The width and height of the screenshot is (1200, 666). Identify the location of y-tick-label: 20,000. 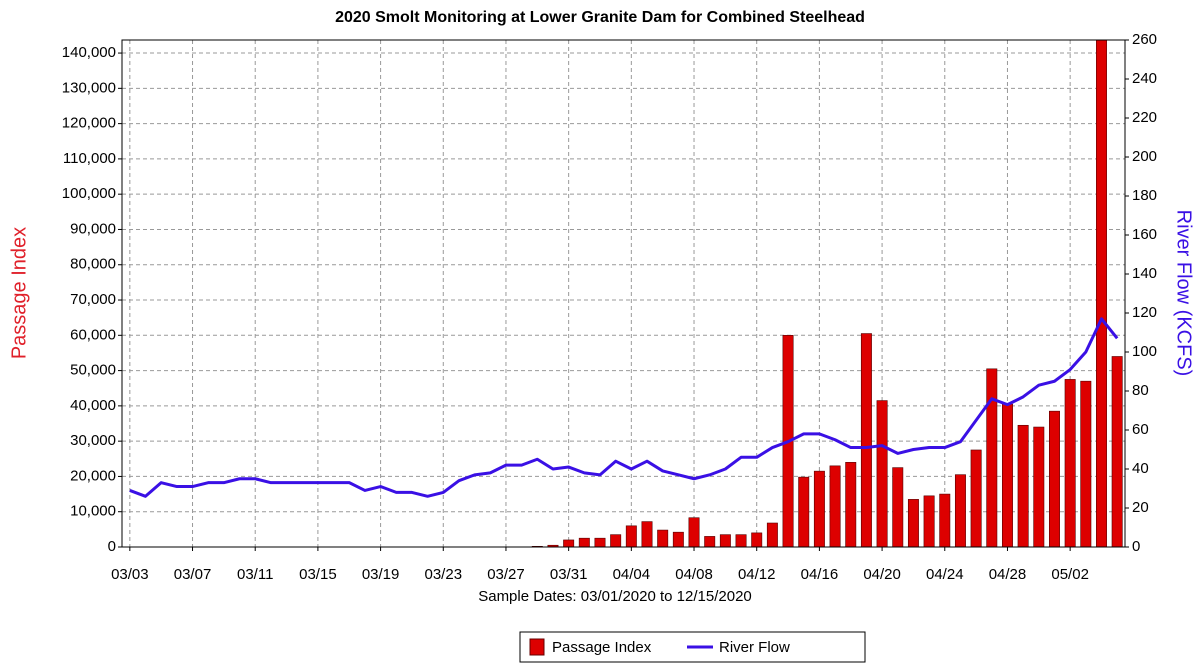
(93, 475).